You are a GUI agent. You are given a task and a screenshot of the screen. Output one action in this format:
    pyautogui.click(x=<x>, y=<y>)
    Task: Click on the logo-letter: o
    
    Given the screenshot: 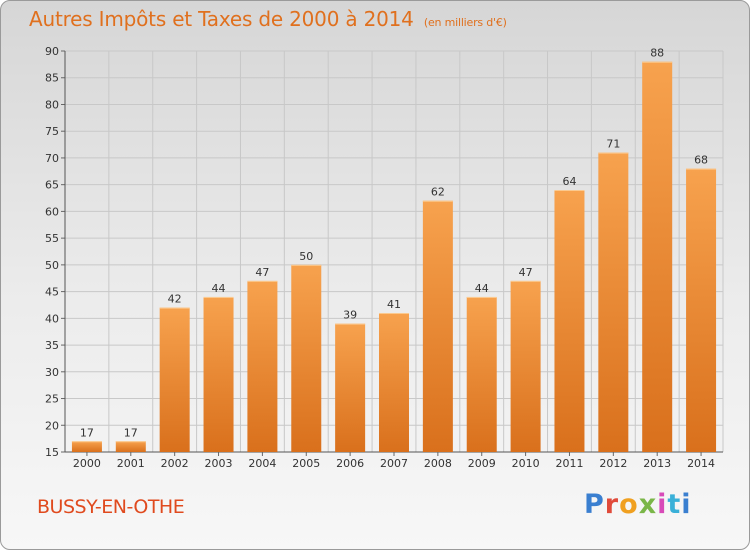 What is the action you would take?
    pyautogui.click(x=629, y=504)
    